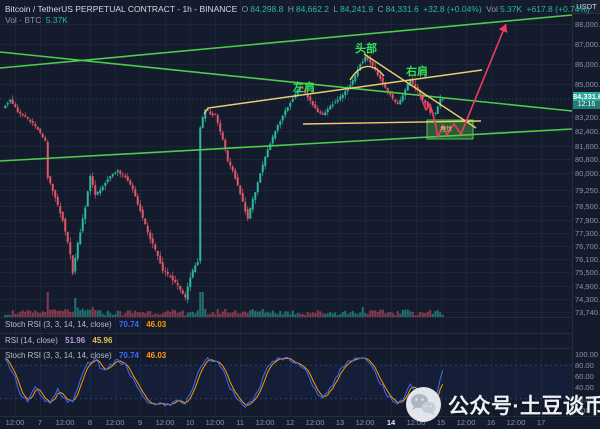 The width and height of the screenshot is (600, 429). What do you see at coordinates (23, 20) in the screenshot?
I see `volume-btc-label: Vol · BTC` at bounding box center [23, 20].